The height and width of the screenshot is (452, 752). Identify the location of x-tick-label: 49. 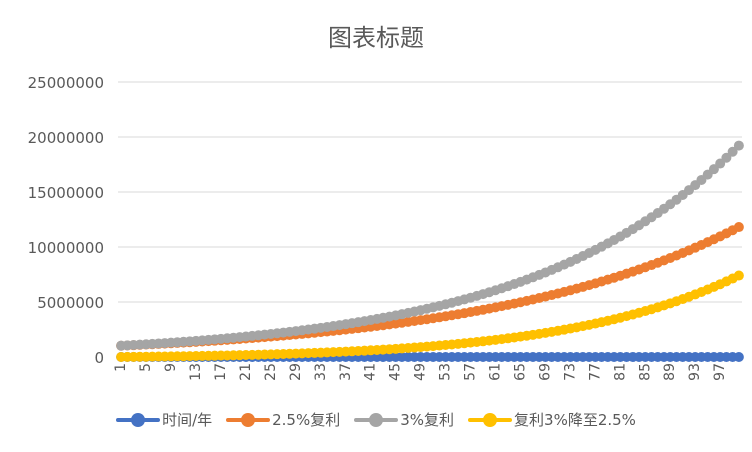
(421, 372).